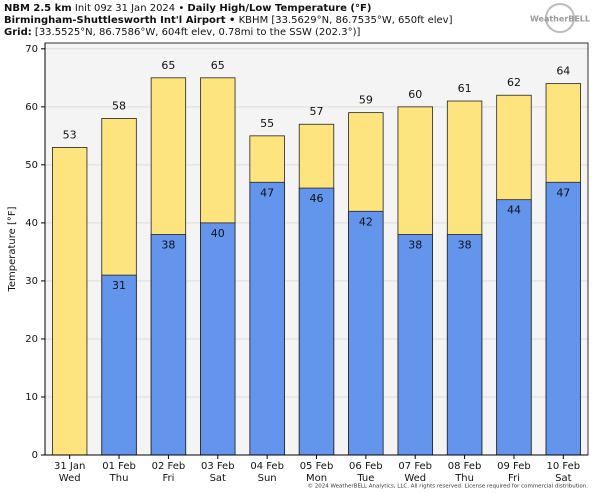 The width and height of the screenshot is (600, 493). What do you see at coordinates (465, 466) in the screenshot?
I see `x-tick-label: 08 Feb` at bounding box center [465, 466].